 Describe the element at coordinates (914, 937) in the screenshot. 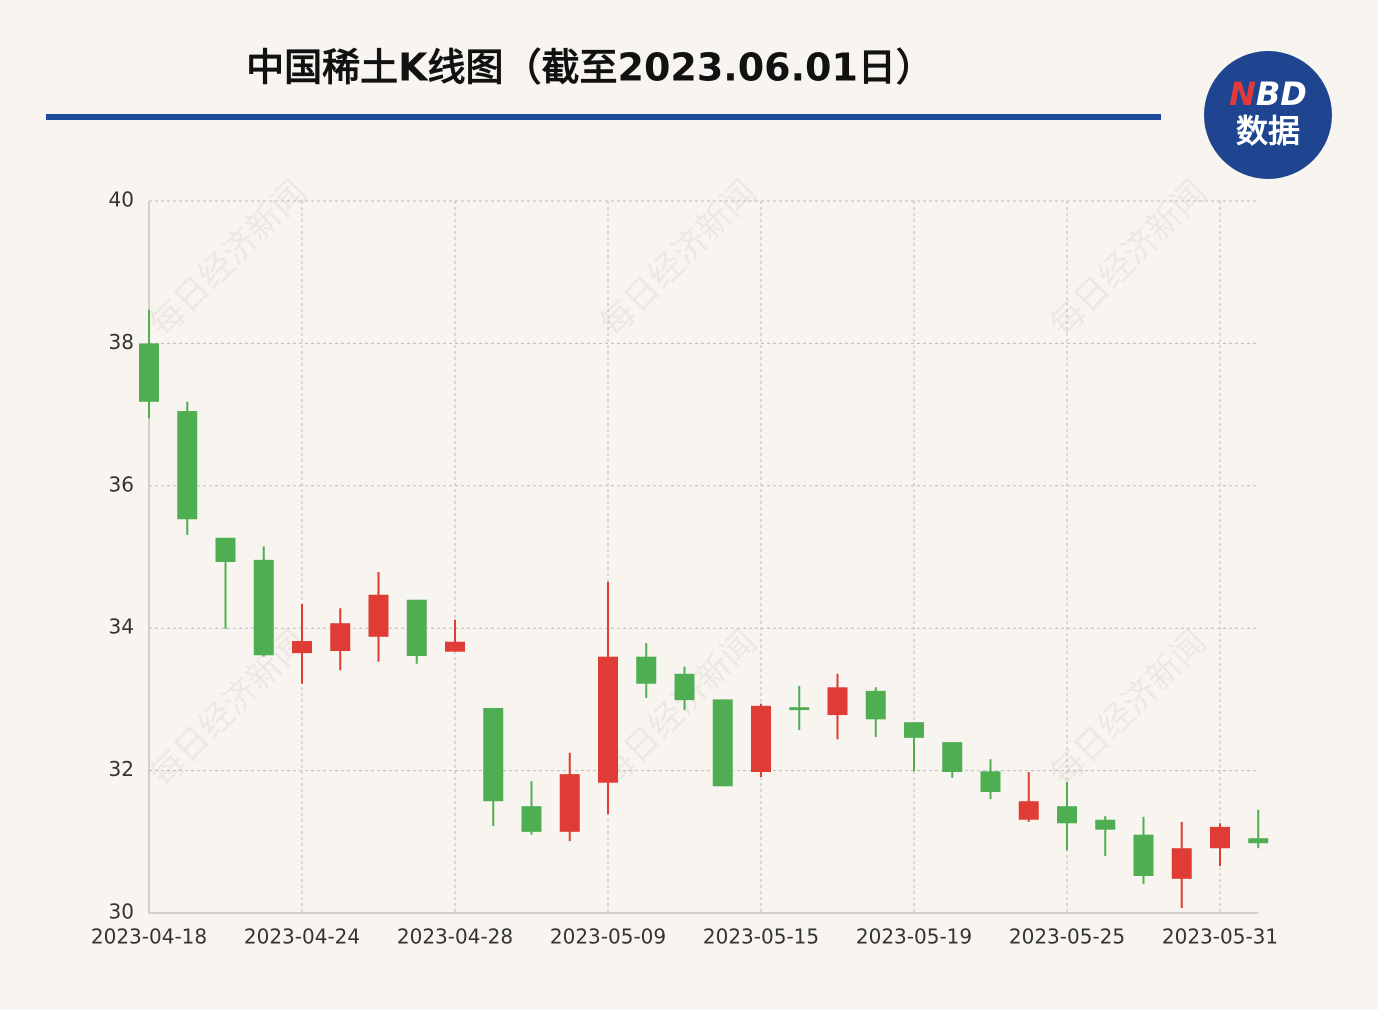

I see `x-tick-label: 2023-05-19` at that location.